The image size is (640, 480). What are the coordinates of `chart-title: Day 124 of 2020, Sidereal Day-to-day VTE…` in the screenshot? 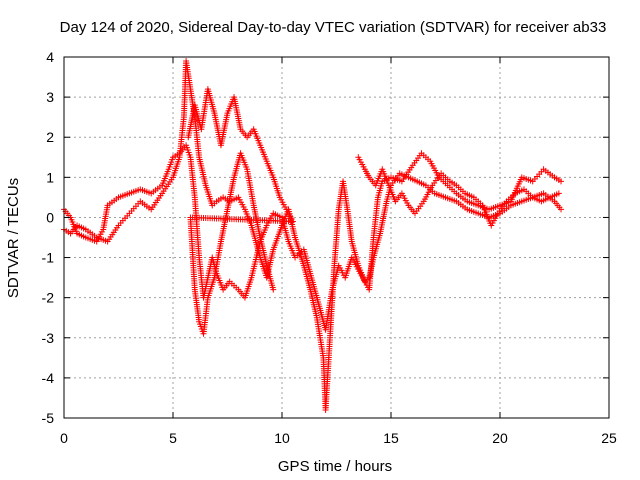 It's located at (333, 27).